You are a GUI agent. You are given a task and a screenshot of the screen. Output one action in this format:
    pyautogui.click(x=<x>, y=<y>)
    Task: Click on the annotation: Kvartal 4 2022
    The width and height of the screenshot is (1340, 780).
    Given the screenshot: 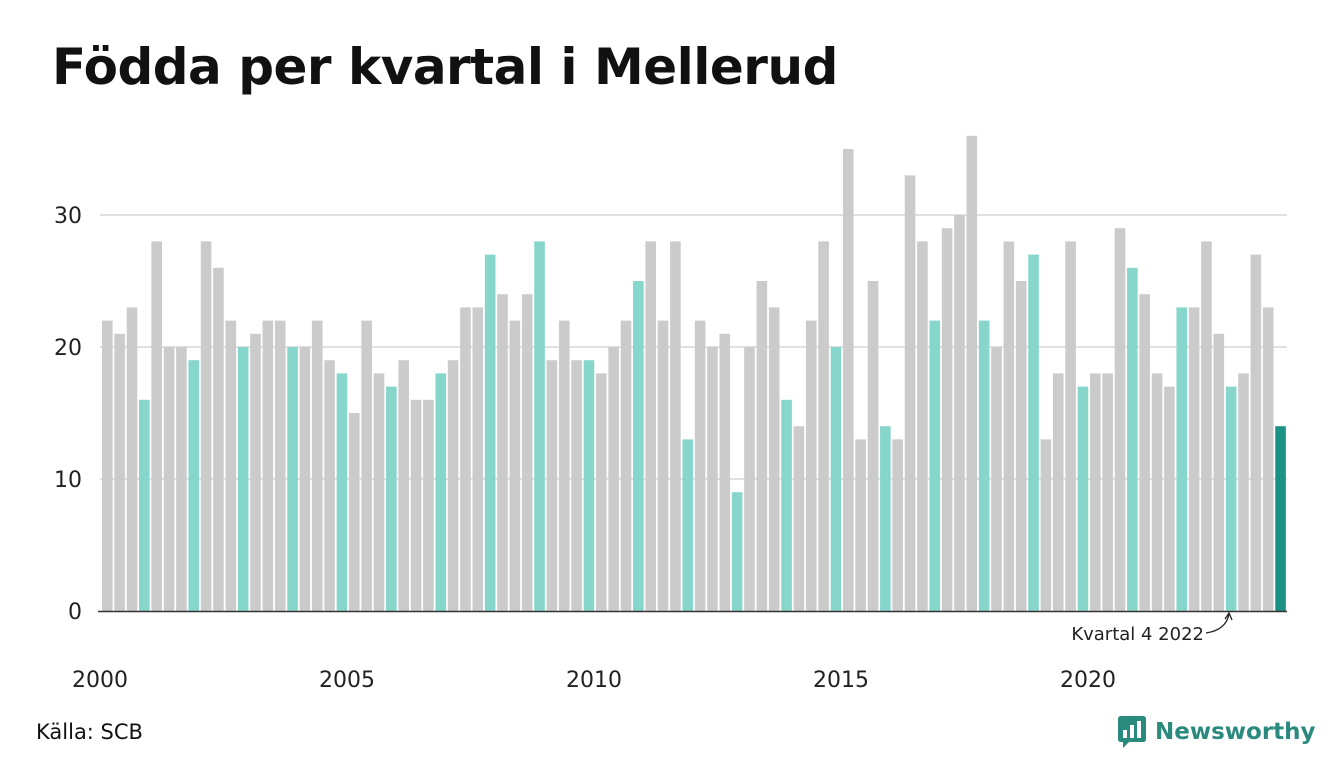 What is the action you would take?
    pyautogui.click(x=1152, y=628)
    